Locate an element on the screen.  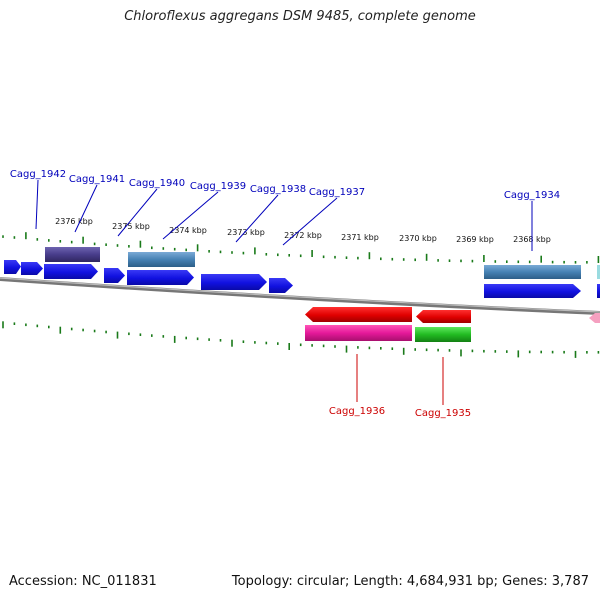
feature-cyan is located at coordinates (598, 272).